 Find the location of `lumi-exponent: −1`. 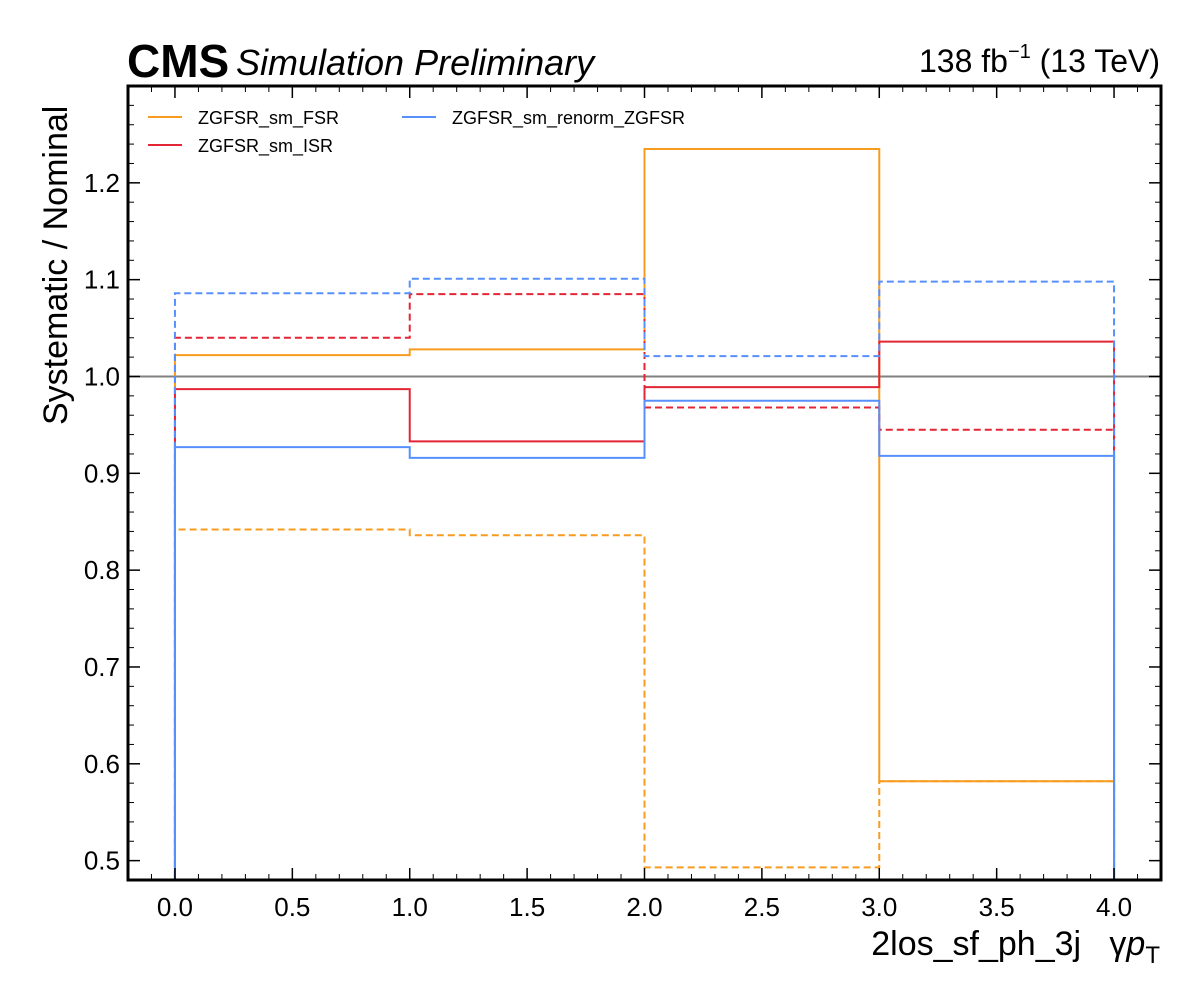

lumi-exponent: −1 is located at coordinates (1019, 52).